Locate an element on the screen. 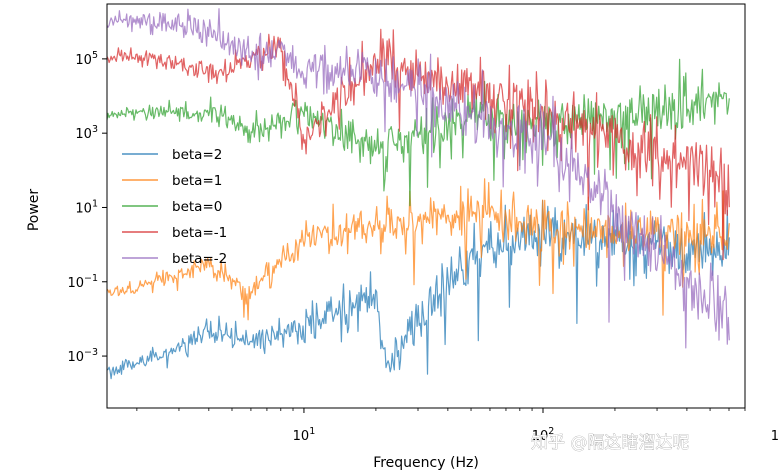  y-axis-label: Power is located at coordinates (34, 210).